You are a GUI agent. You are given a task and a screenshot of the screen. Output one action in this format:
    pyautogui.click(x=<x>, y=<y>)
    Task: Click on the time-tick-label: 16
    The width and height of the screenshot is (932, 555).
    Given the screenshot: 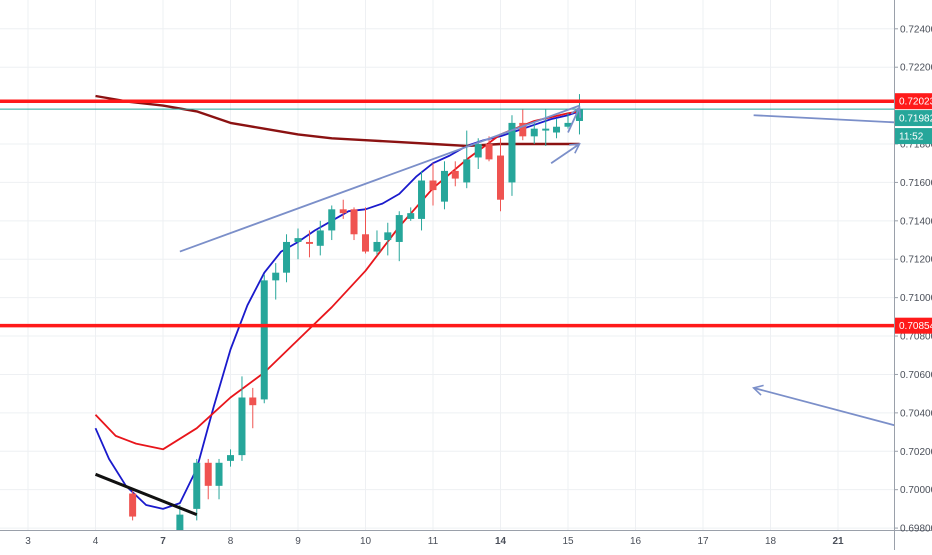 What is the action you would take?
    pyautogui.click(x=636, y=541)
    